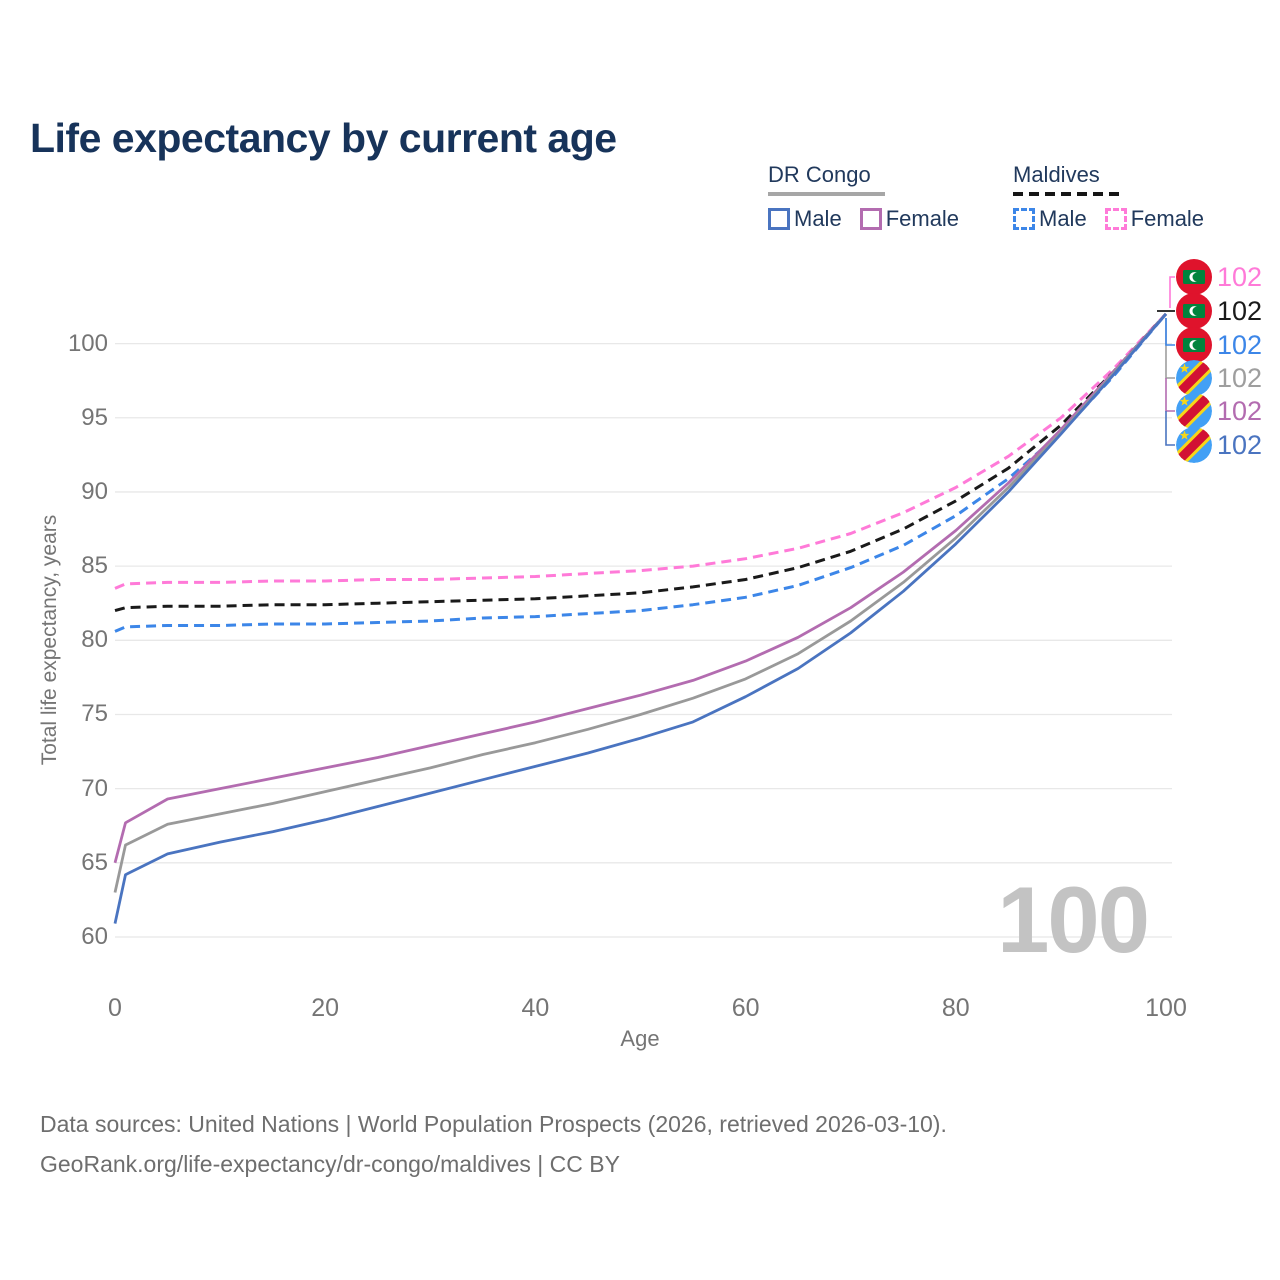 This screenshot has width=1280, height=1280. I want to click on maldives-female-swatch, so click(1115, 219).